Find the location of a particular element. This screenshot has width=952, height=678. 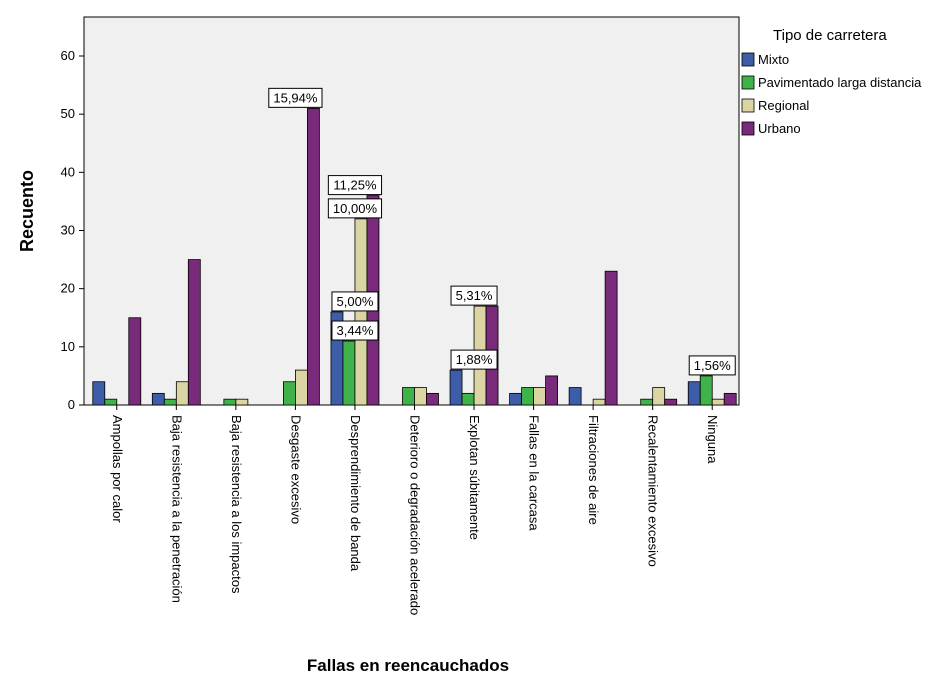

legend-label: Pavimentado larga distancia is located at coordinates (840, 82).